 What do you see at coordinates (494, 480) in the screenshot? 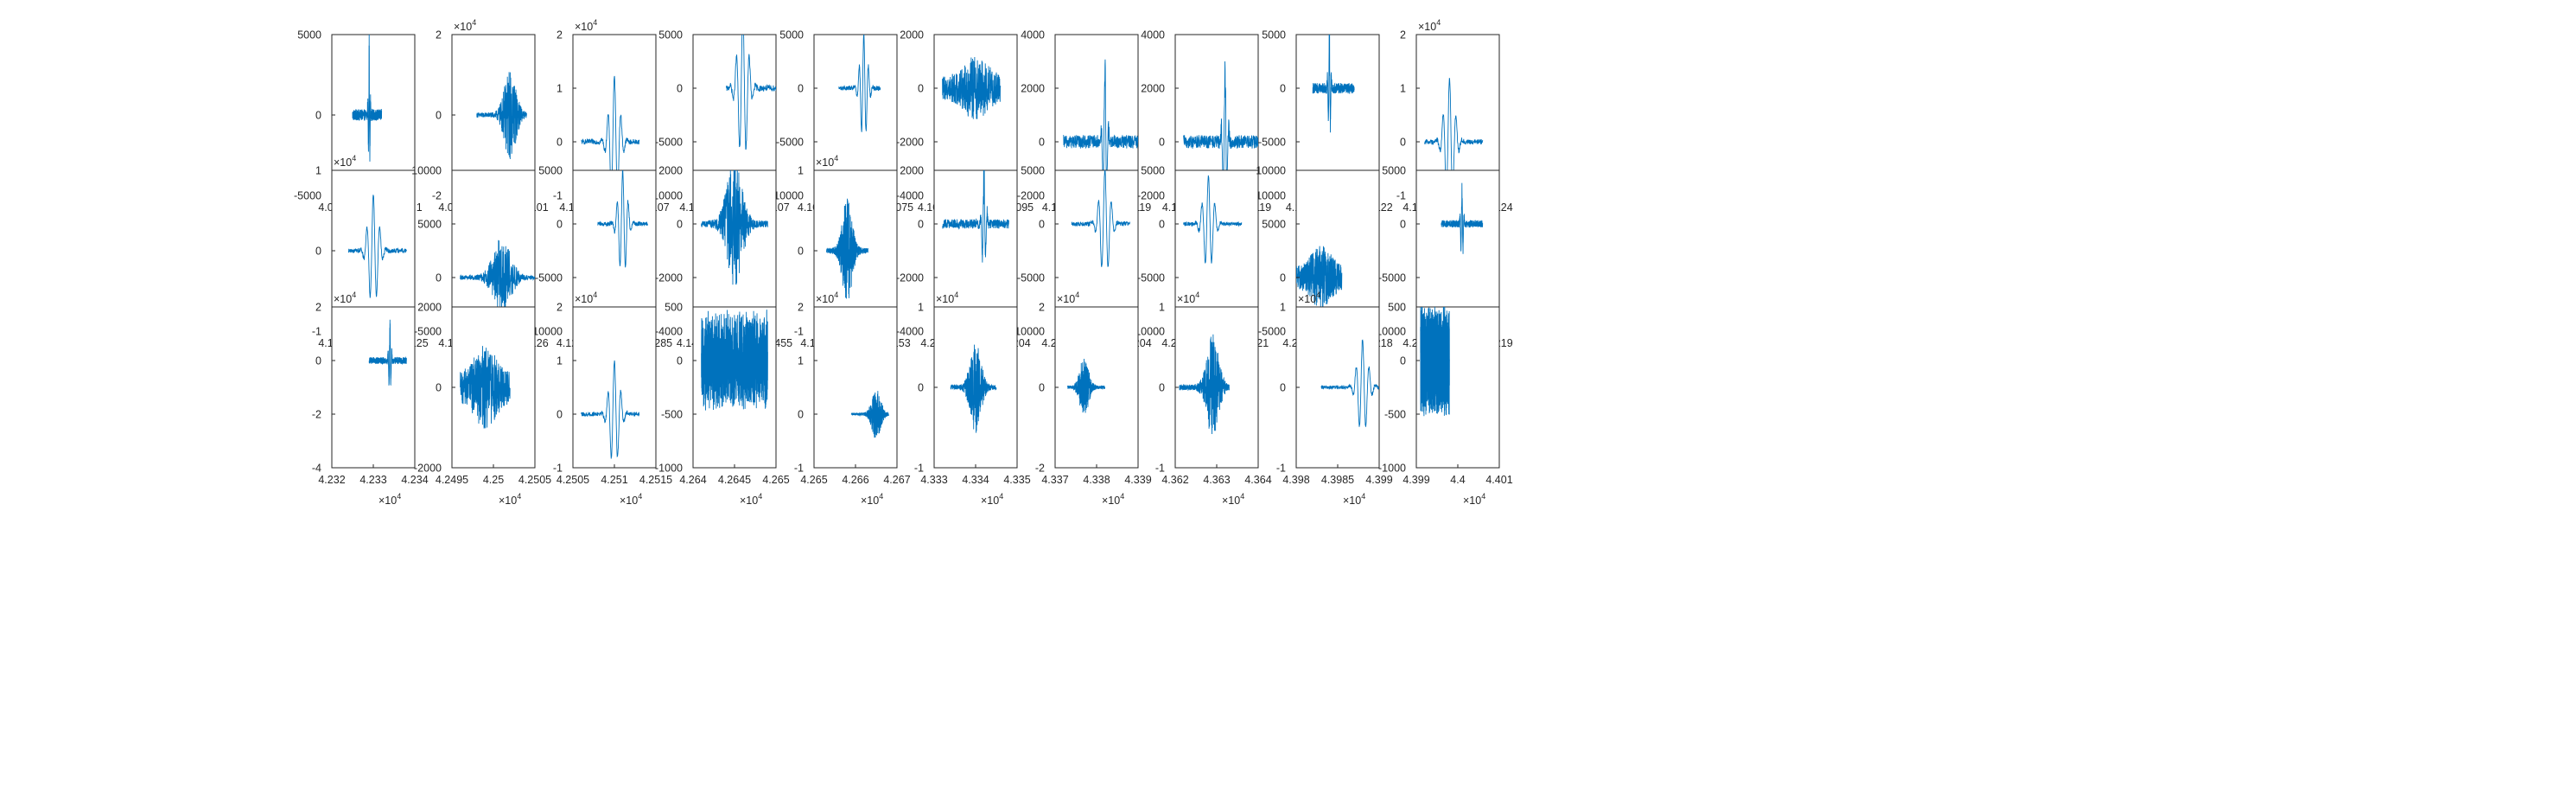
I see `x-tick-label: 4.25` at bounding box center [494, 480].